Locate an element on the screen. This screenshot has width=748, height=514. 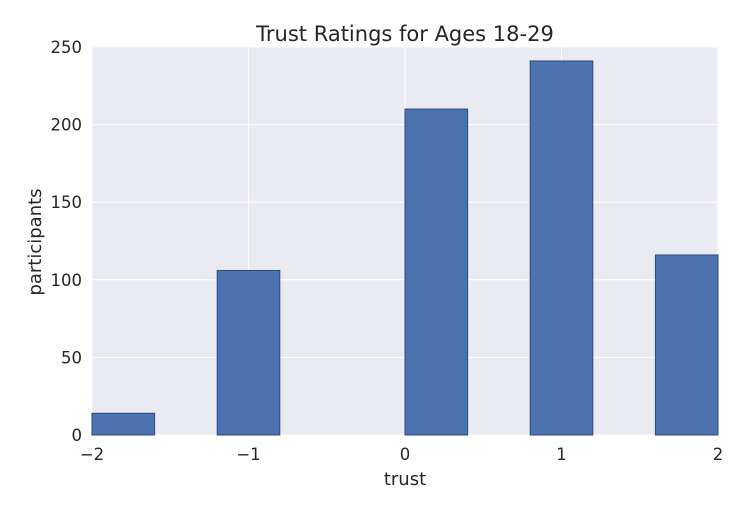
x-axis-label: trust is located at coordinates (405, 479).